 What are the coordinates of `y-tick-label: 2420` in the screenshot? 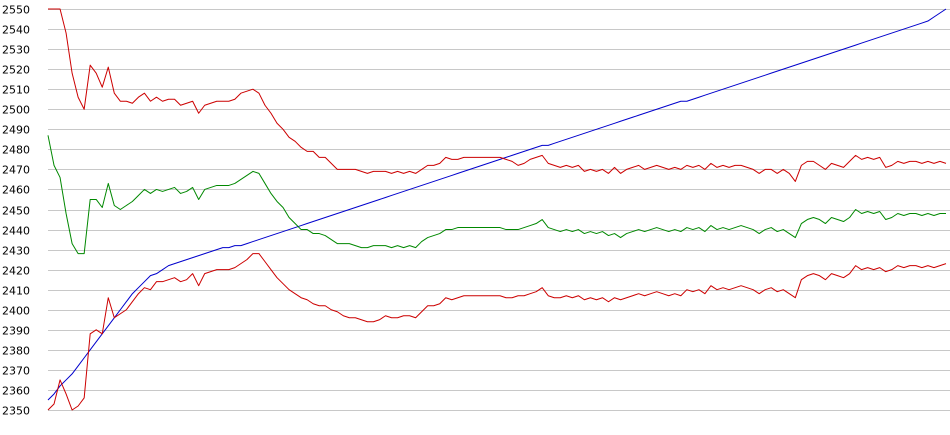 It's located at (16, 271).